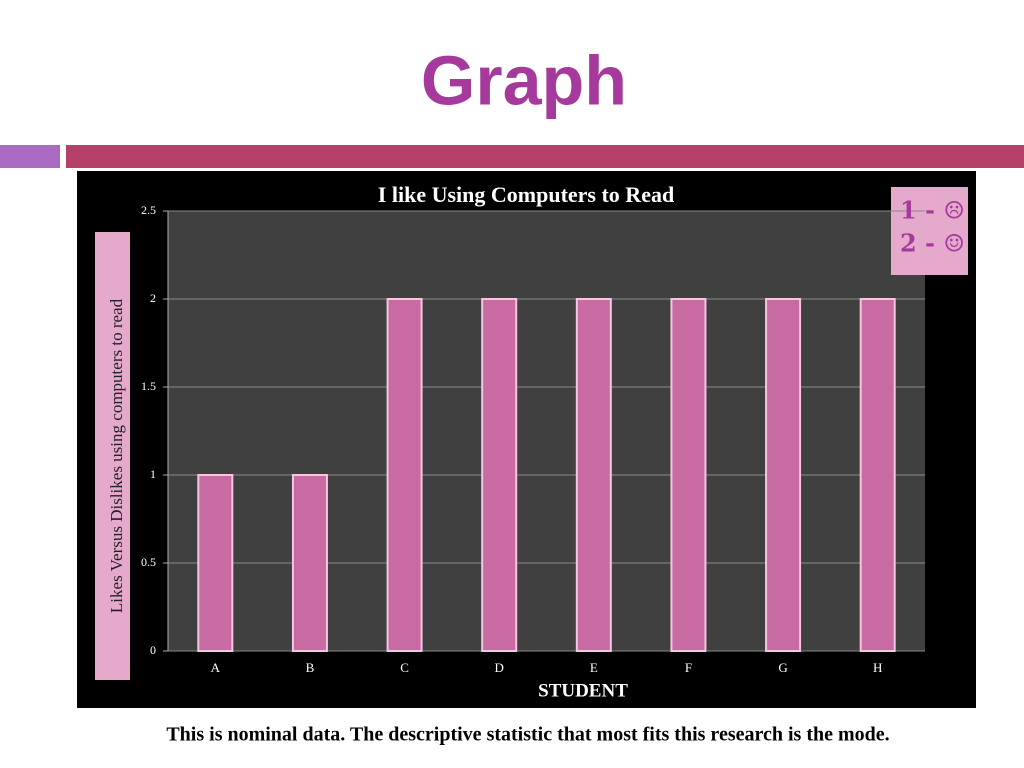 The width and height of the screenshot is (1024, 768). I want to click on x-axis-label: STUDENT, so click(583, 690).